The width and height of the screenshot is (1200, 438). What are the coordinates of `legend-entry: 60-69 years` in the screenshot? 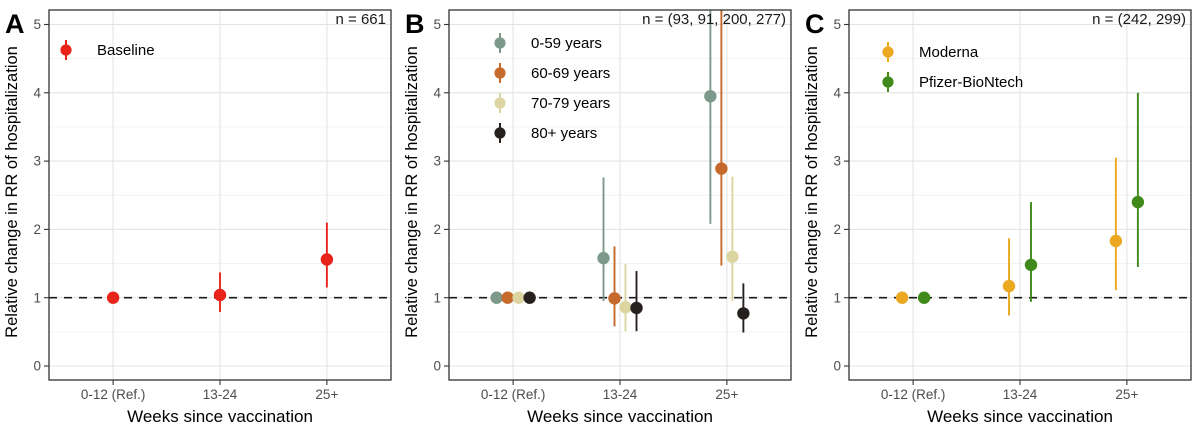 It's located at (552, 73).